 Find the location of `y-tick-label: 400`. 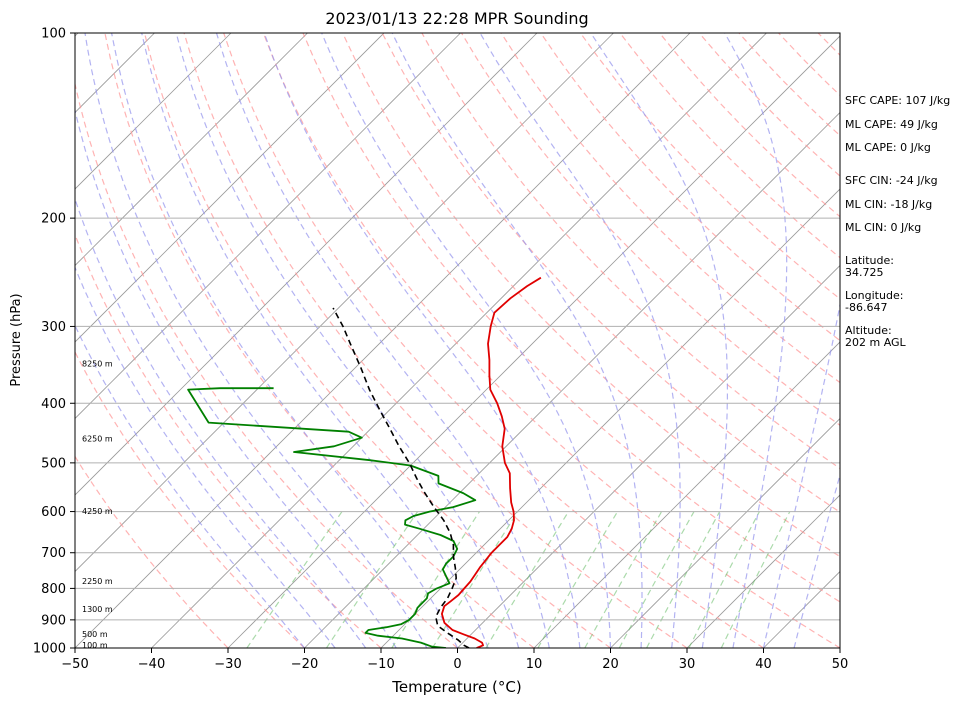

y-tick-label: 400 is located at coordinates (53, 404).